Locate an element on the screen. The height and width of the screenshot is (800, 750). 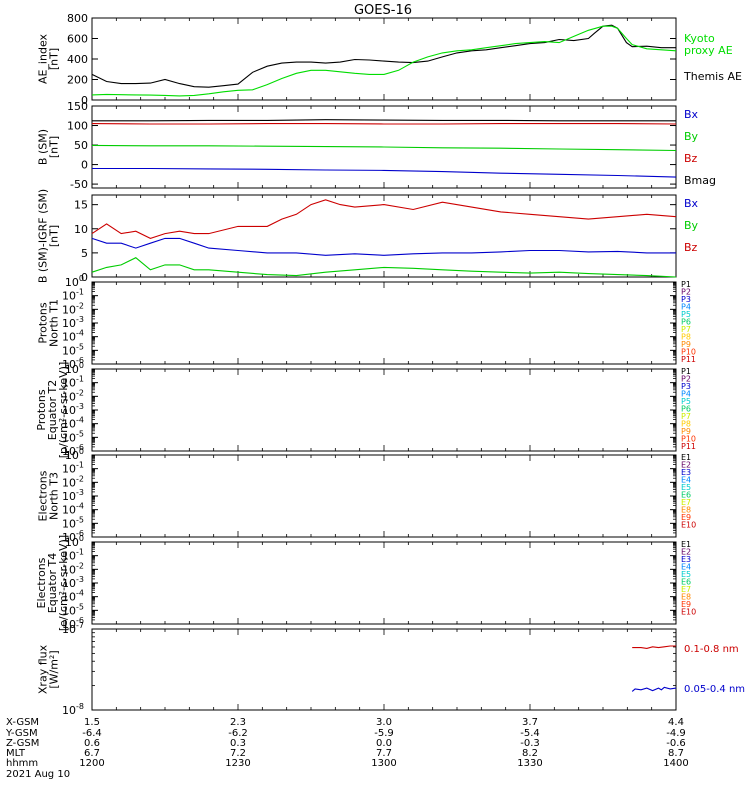
y-axis-label: B (SM) is located at coordinates (43, 147).